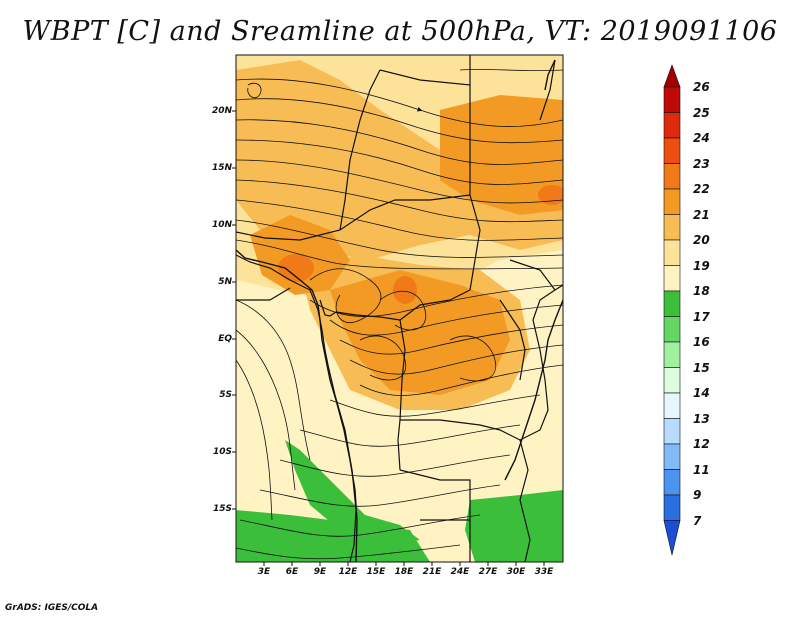 Image resolution: width=800 pixels, height=618 pixels. I want to click on lon-label-15e: 15E, so click(376, 572).